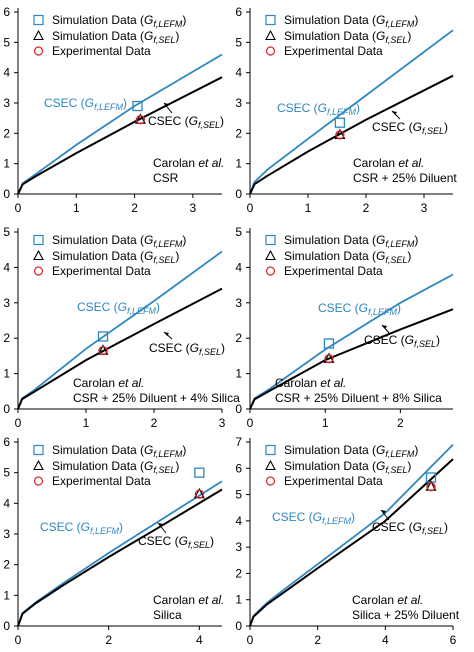 The width and height of the screenshot is (474, 652). Describe the element at coordinates (167, 615) in the screenshot. I see `annotation-material: Silica` at that location.